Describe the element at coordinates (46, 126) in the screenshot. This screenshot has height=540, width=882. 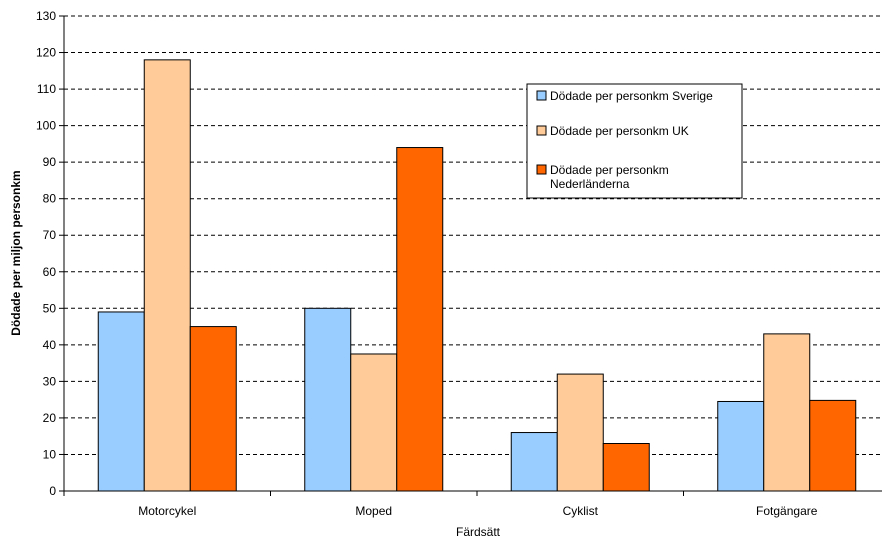
I see `y-tick-label: 100` at that location.